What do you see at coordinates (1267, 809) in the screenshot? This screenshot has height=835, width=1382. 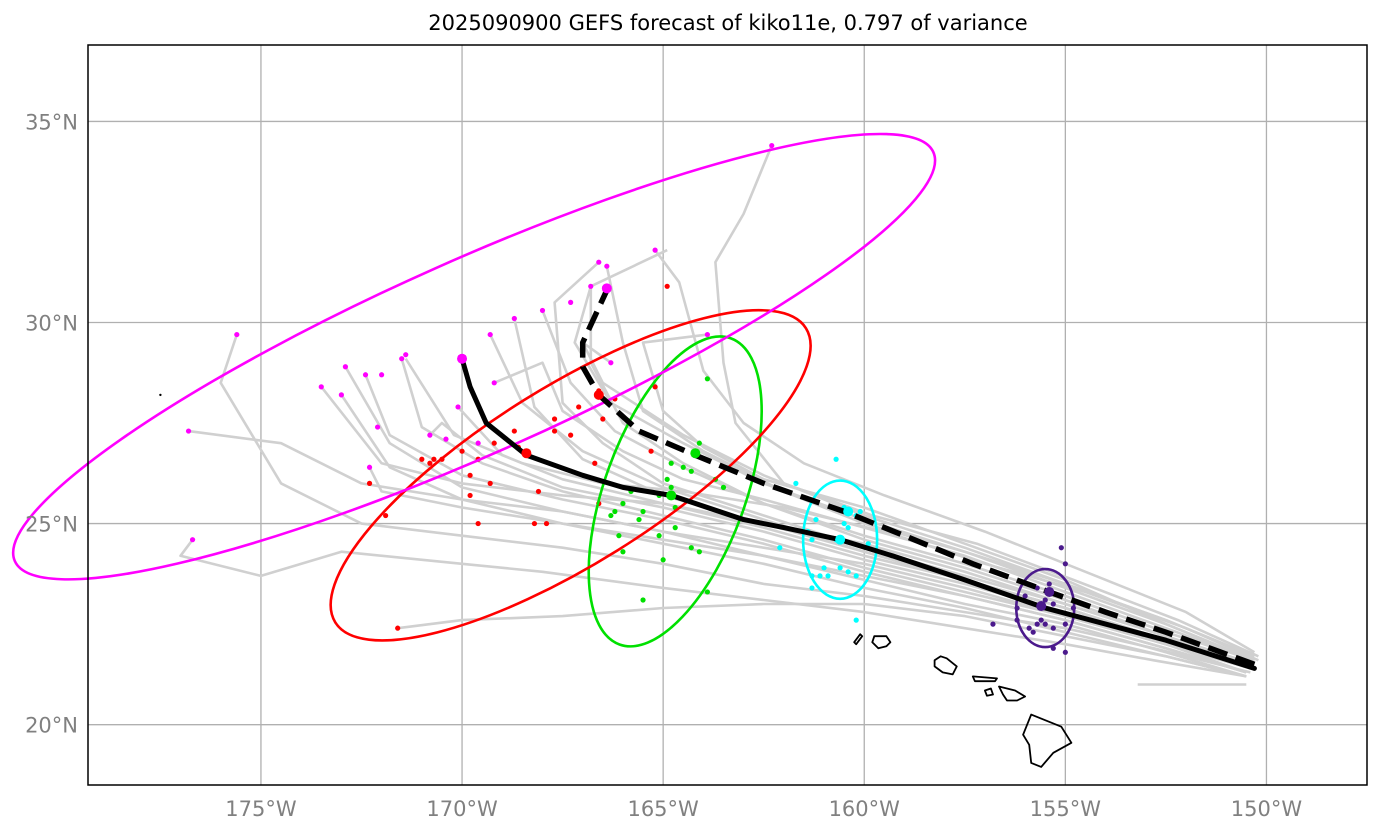 I see `lon-tick-label: 150°W` at bounding box center [1267, 809].